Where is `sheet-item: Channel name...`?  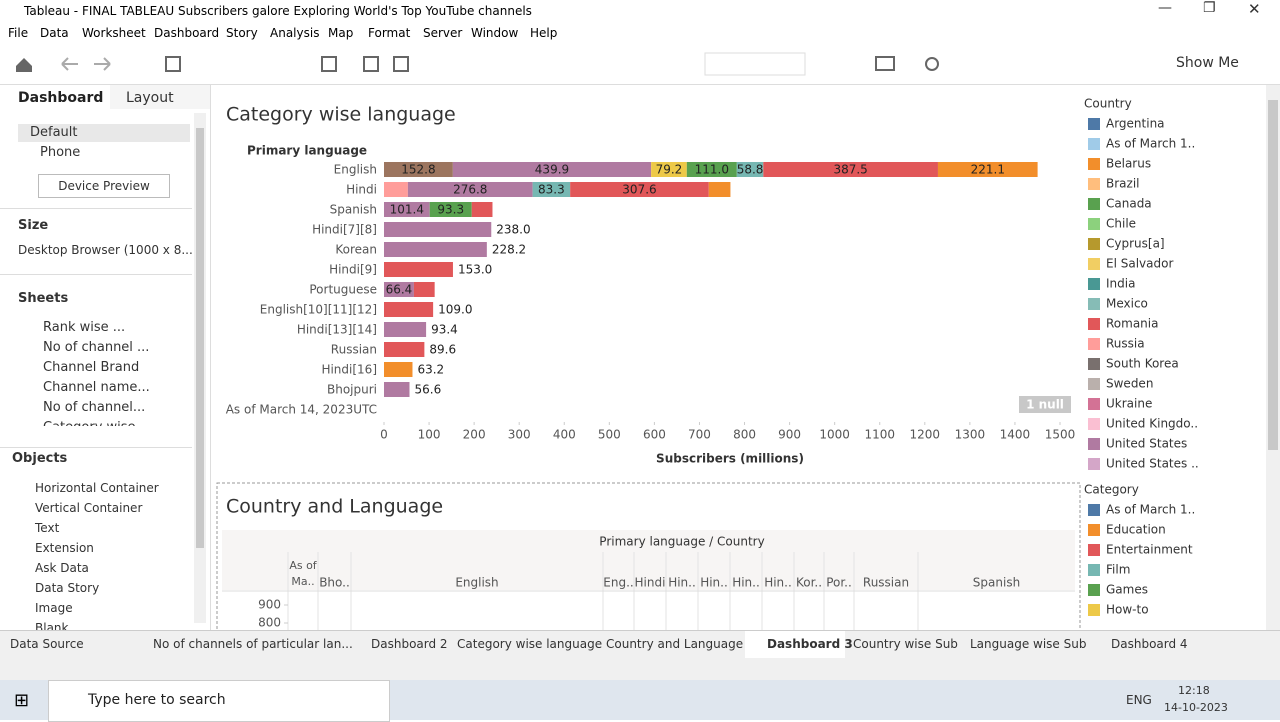 sheet-item: Channel name... is located at coordinates (96, 387).